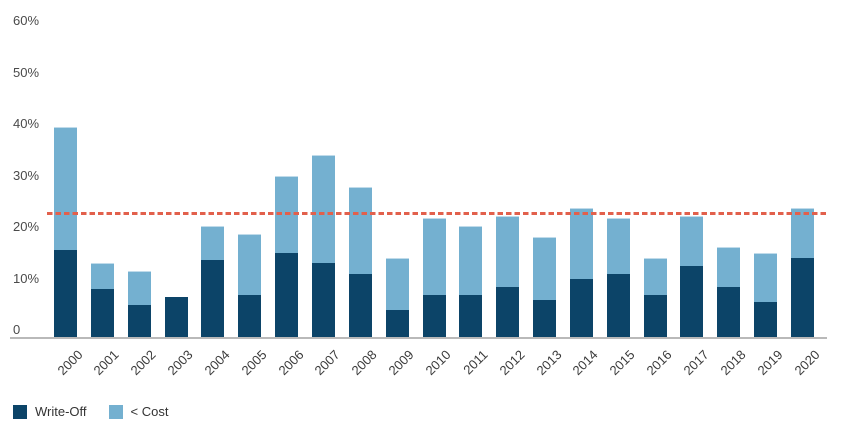  Describe the element at coordinates (70, 363) in the screenshot. I see `x-axis-tick-label: 2000` at that location.